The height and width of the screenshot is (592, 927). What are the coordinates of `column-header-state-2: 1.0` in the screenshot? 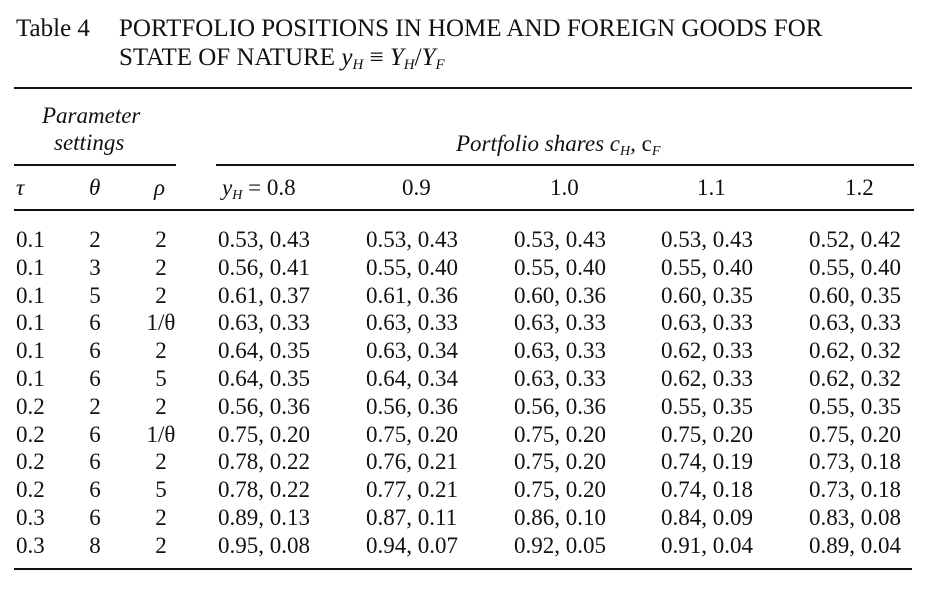 It's located at (564, 187).